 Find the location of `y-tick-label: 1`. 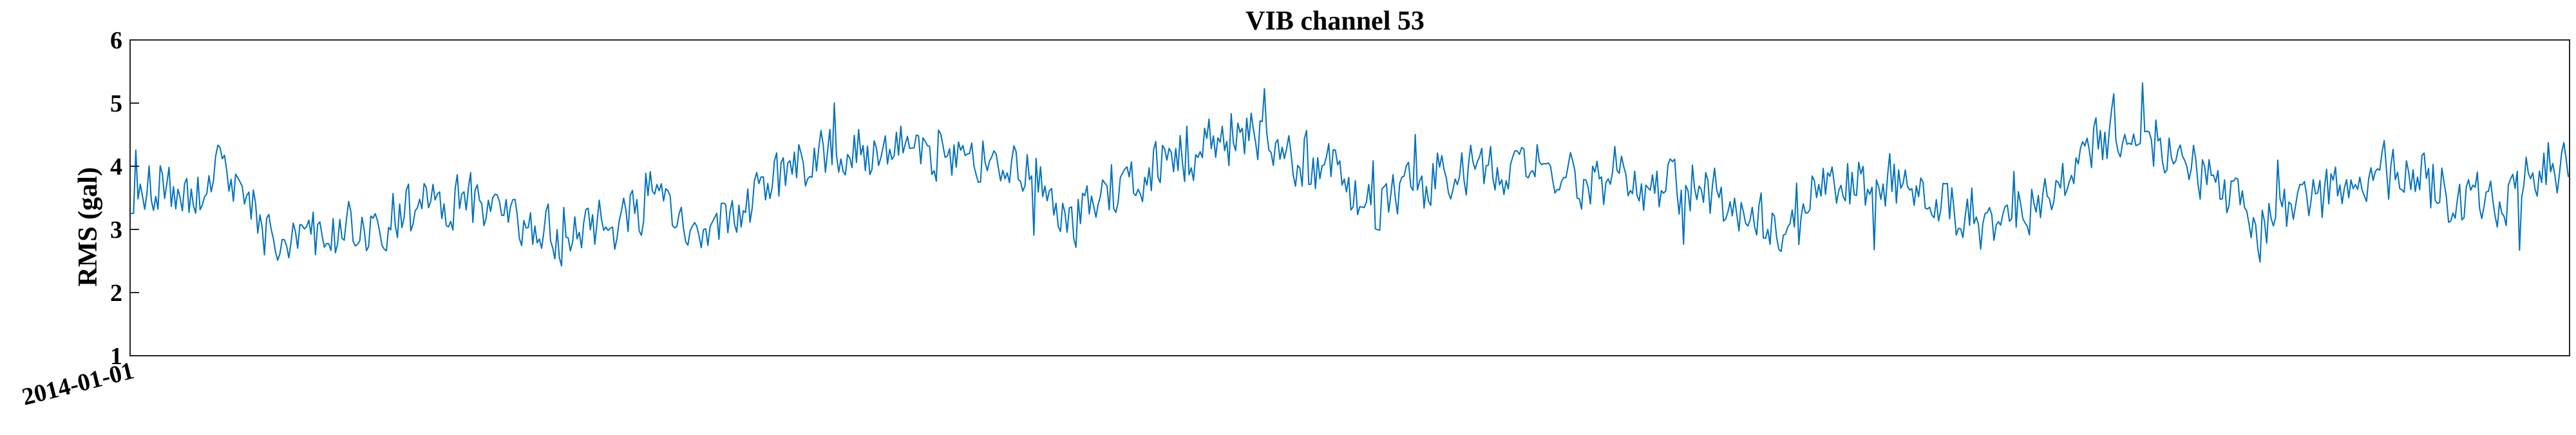

y-tick-label: 1 is located at coordinates (116, 357).